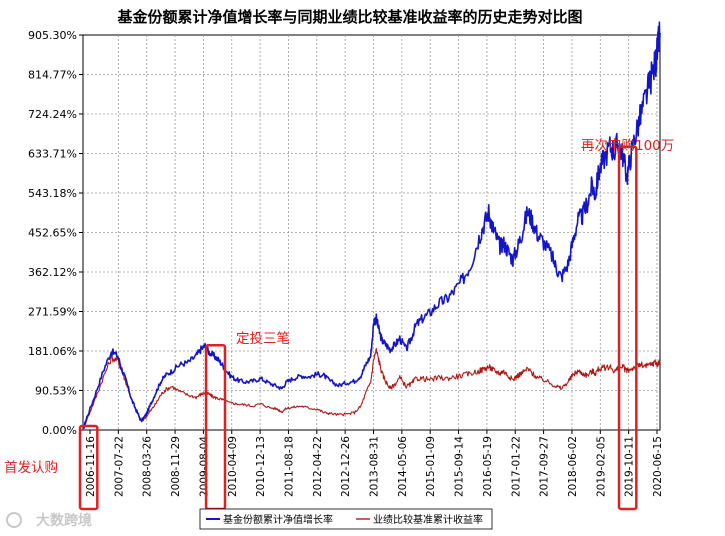  I want to click on x-tick-label: 2015-09-14, so click(460, 466).